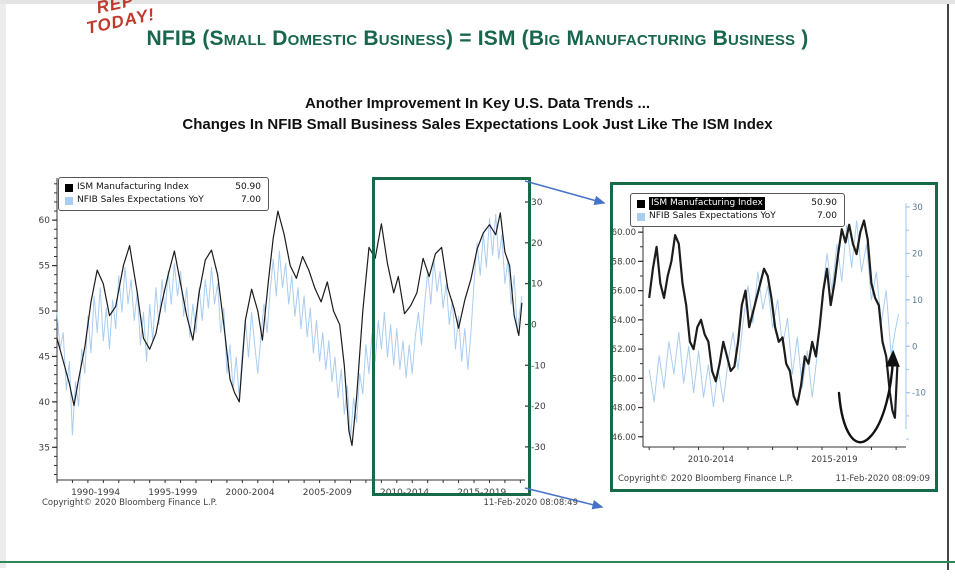 The image size is (955, 576). What do you see at coordinates (172, 493) in the screenshot?
I see `x-axis-label: 1995-1999` at bounding box center [172, 493].